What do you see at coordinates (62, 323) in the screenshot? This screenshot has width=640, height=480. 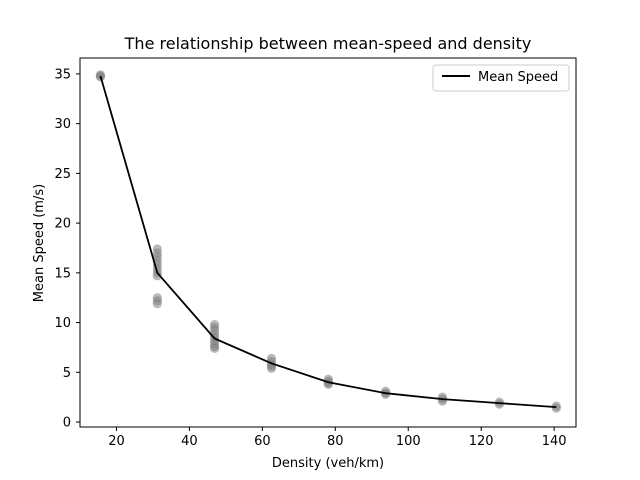 I see `y-tick-label: 10` at bounding box center [62, 323].